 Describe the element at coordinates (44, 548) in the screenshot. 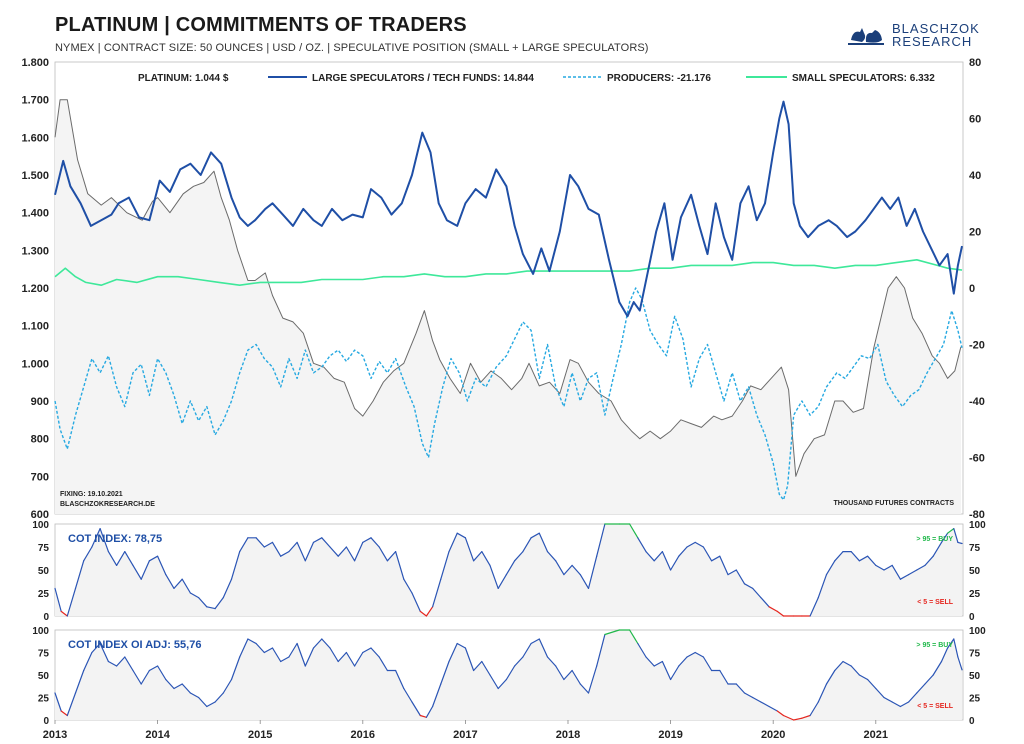

I see `cot-left-tick-label: 75` at that location.